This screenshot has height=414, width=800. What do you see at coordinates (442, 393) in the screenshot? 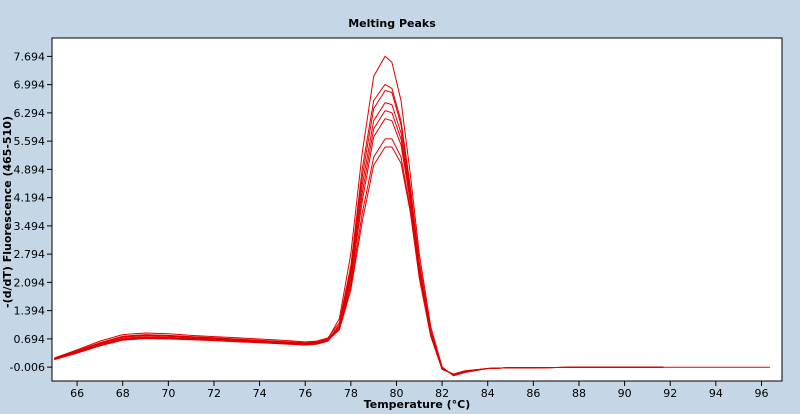
I see `x-tick-label: 82` at bounding box center [442, 393].